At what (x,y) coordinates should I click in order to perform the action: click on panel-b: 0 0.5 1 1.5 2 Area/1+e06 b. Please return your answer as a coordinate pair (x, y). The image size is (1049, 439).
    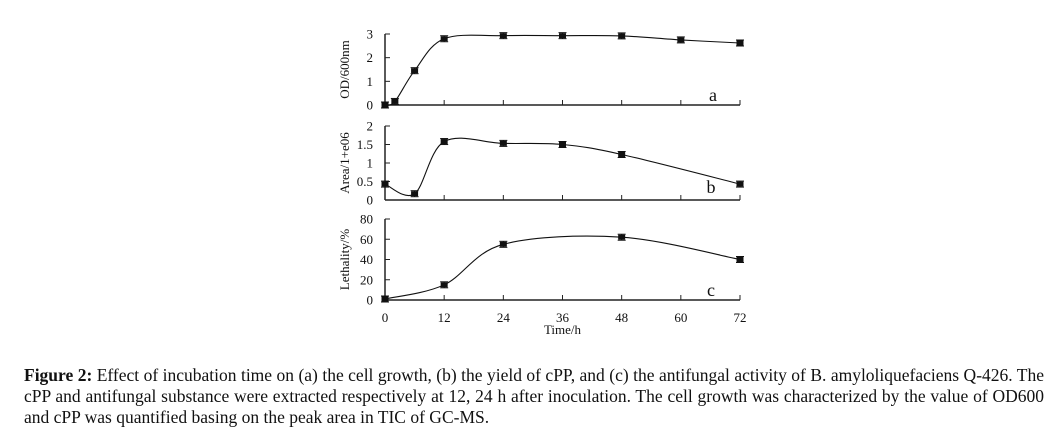
    Looking at the image, I should click on (540, 163).